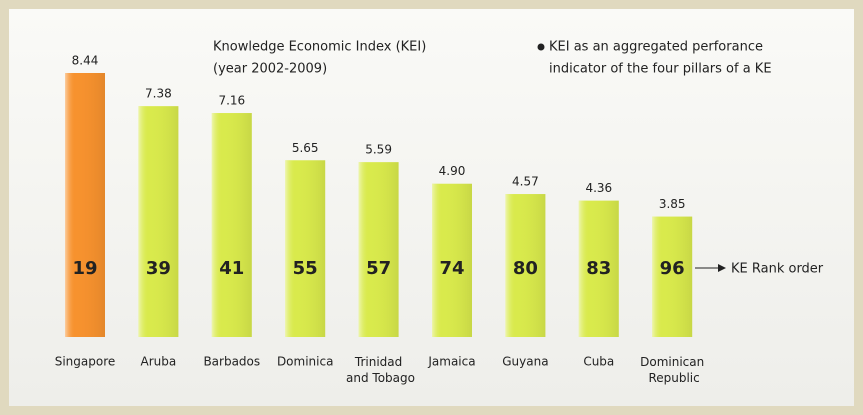  Describe the element at coordinates (525, 182) in the screenshot. I see `value-label: 4.57` at that location.